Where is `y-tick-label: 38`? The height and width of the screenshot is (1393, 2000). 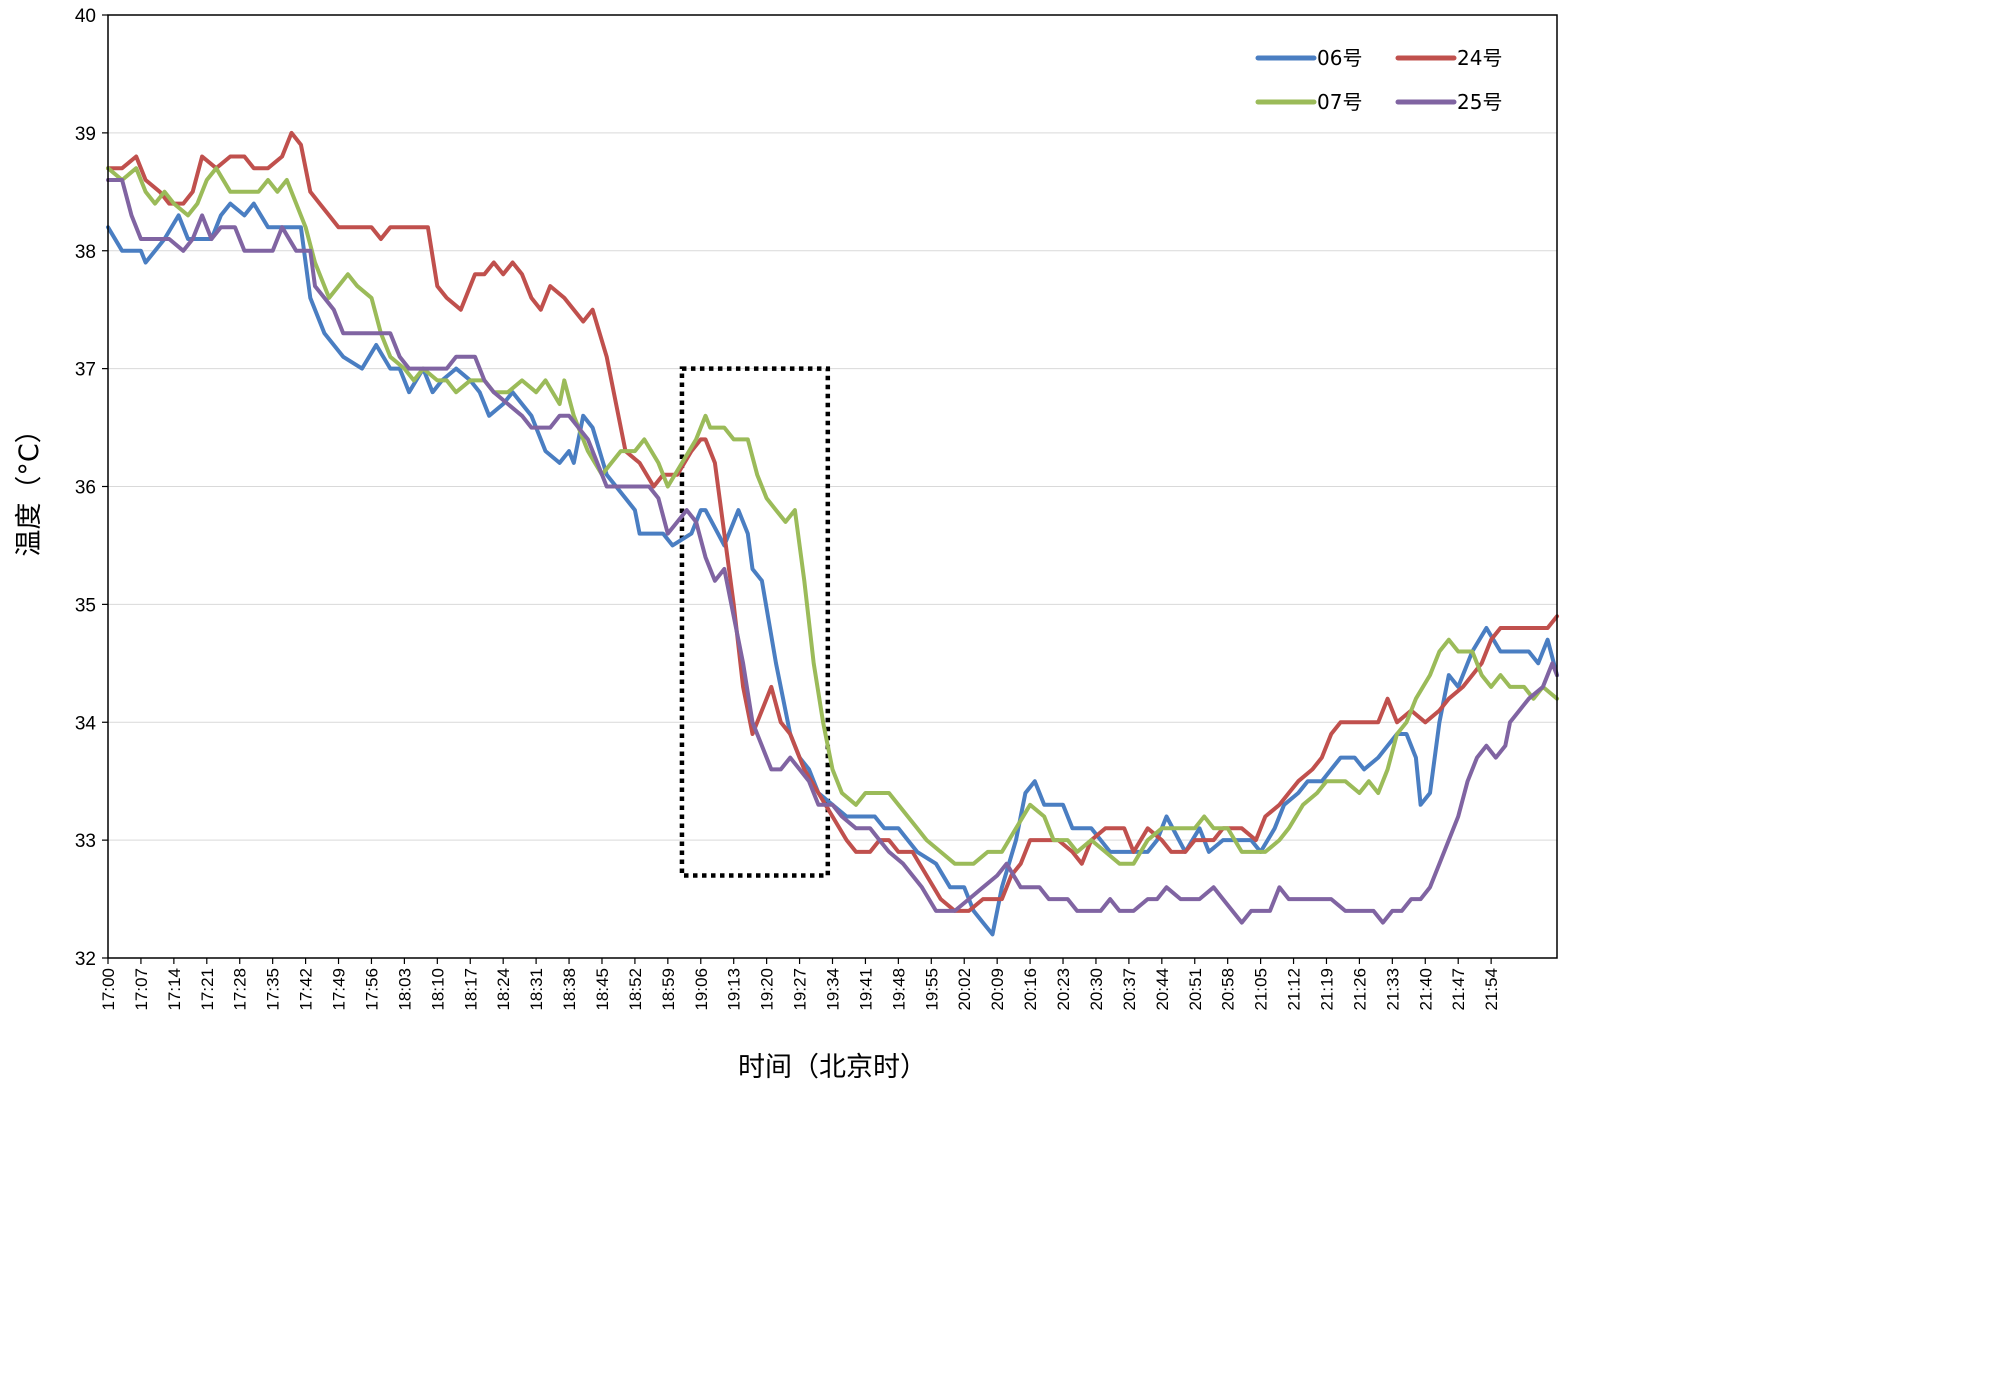
y-tick-label: 38 is located at coordinates (85, 252).